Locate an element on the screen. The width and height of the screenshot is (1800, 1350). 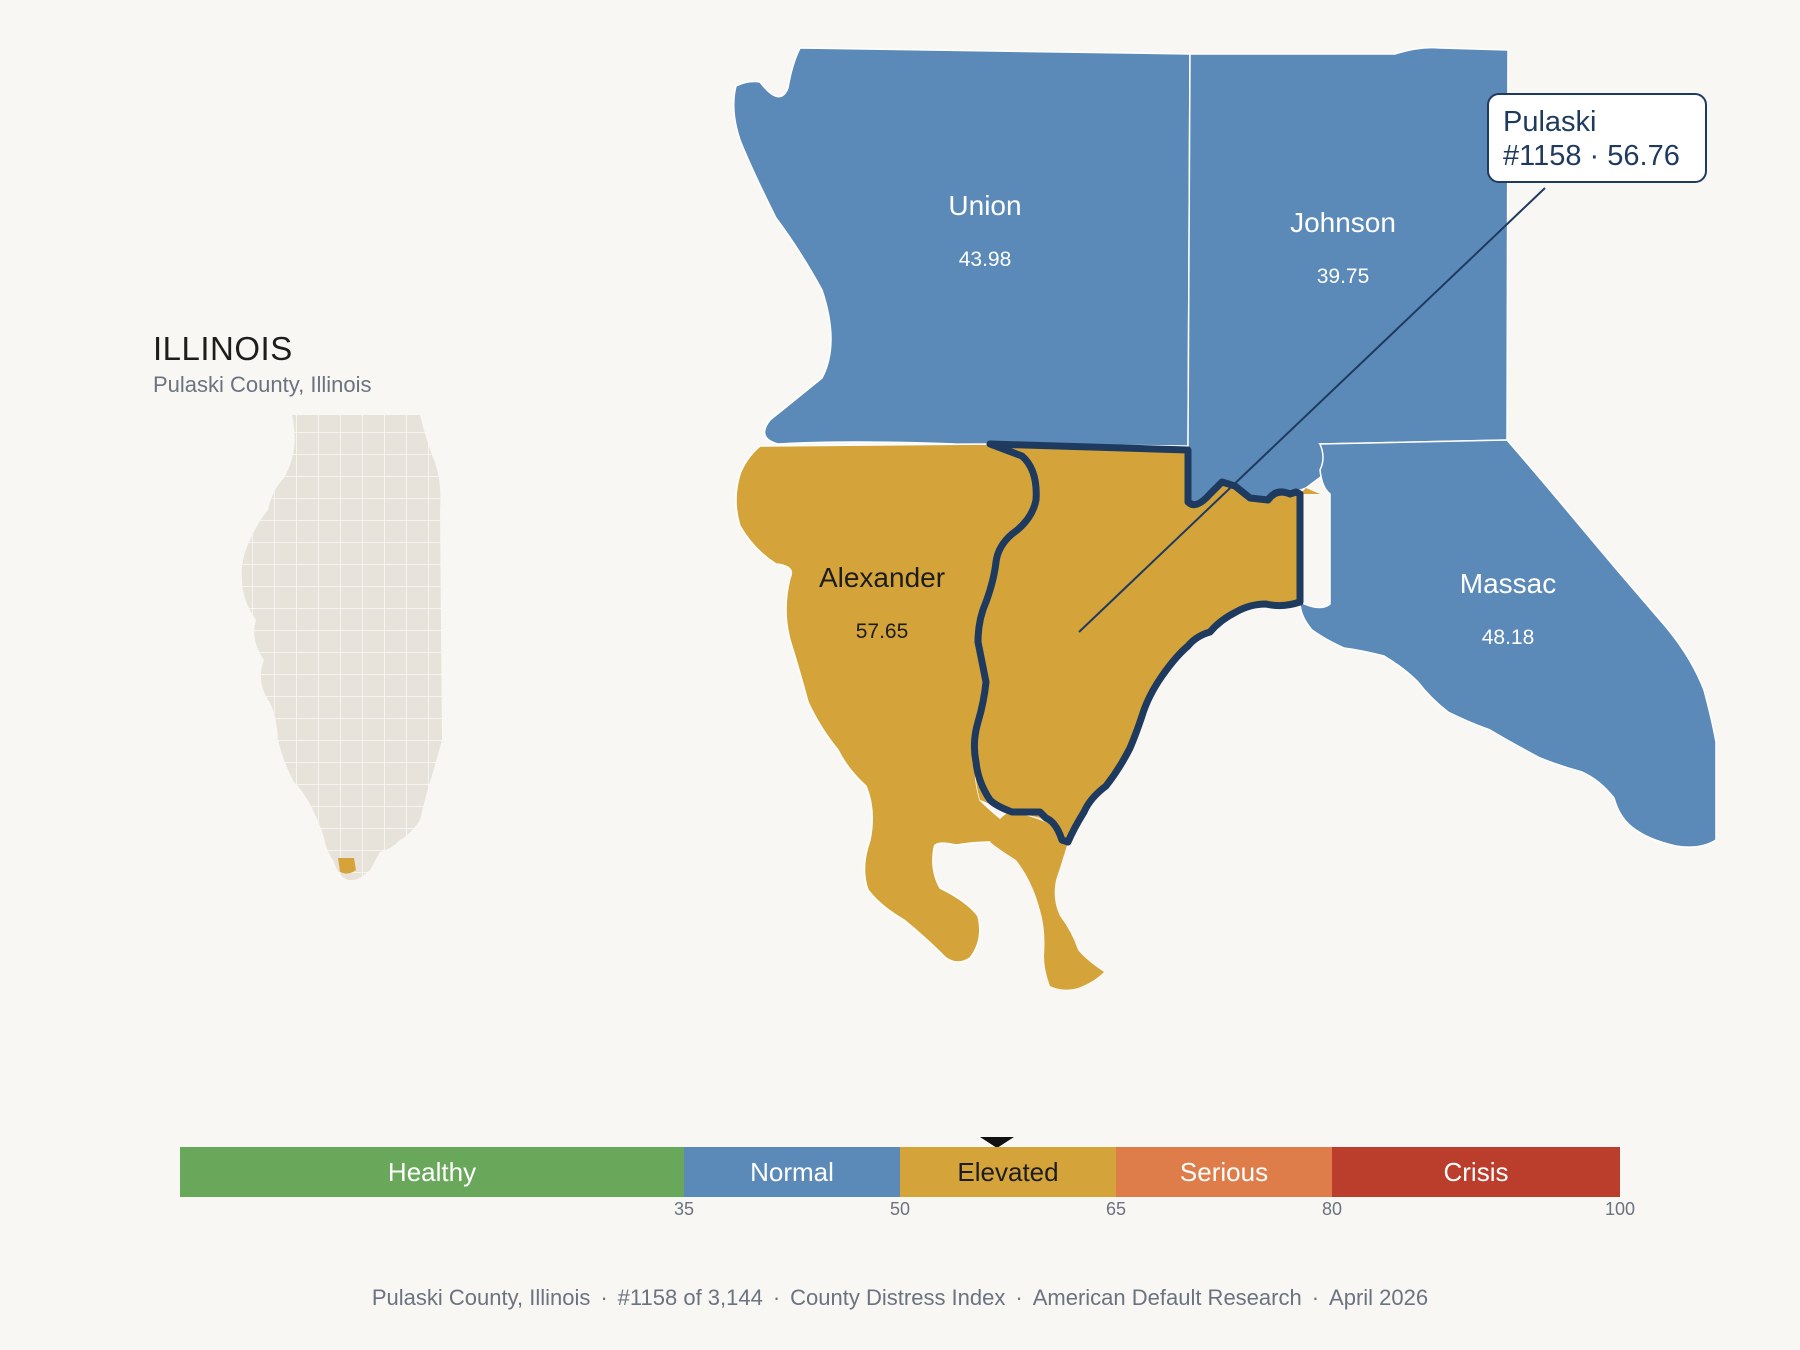
scale-segment-serious: Serious is located at coordinates (1224, 1172).